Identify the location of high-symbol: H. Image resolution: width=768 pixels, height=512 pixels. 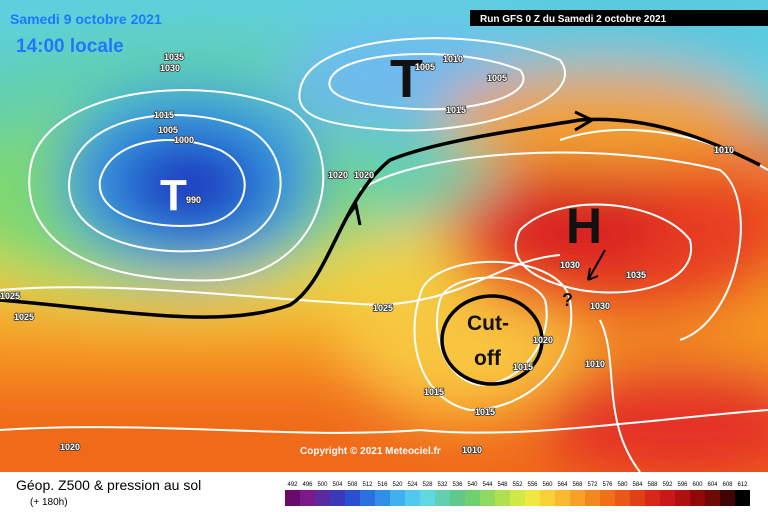
(584, 226).